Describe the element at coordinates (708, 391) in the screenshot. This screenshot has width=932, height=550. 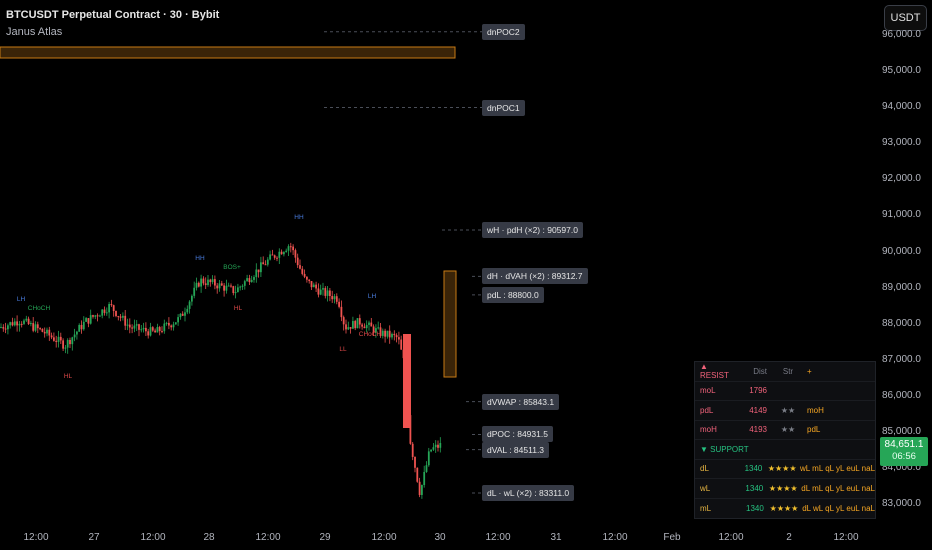
I see `level-name: moL` at that location.